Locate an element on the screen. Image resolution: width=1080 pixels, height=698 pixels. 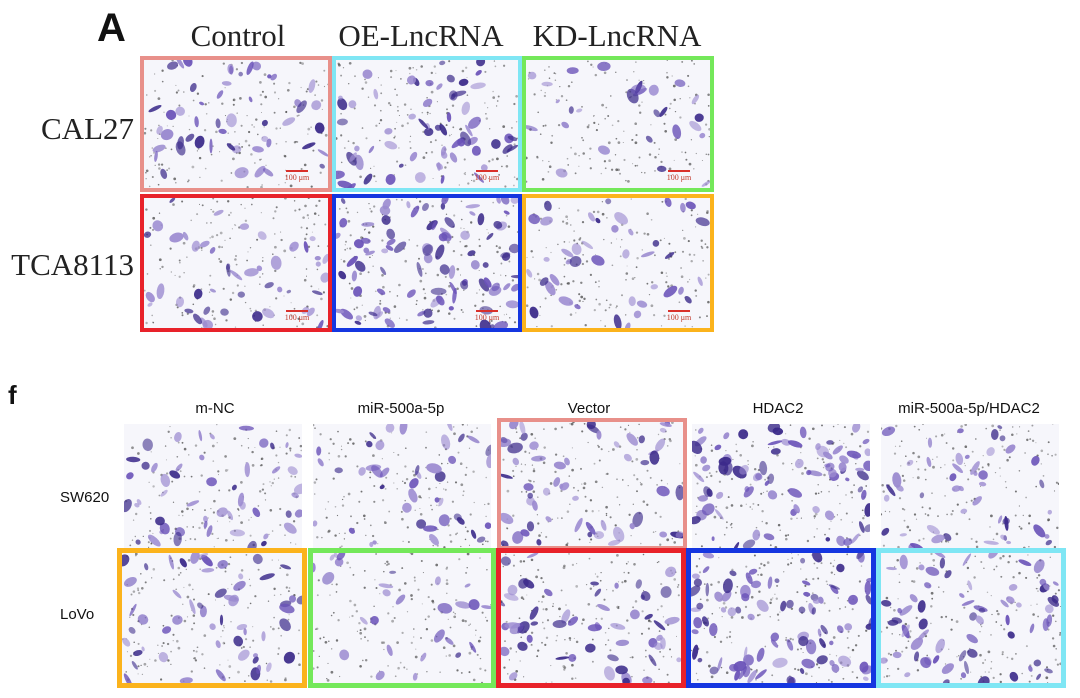
col-header-hdac2: HDAC2 is located at coordinates (778, 408).